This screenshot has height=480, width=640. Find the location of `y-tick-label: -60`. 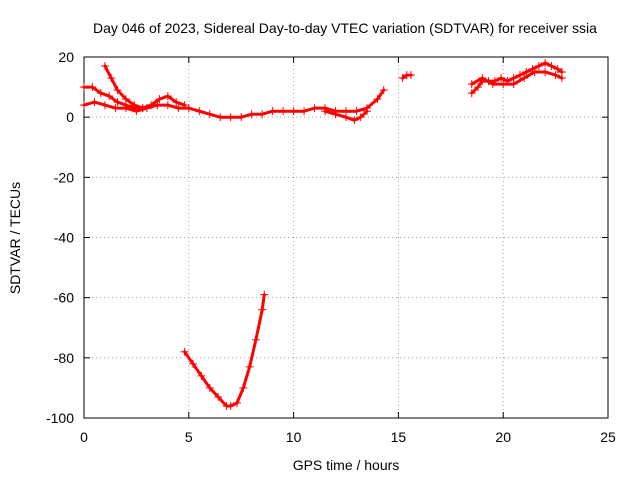

y-tick-label: -60 is located at coordinates (64, 298).